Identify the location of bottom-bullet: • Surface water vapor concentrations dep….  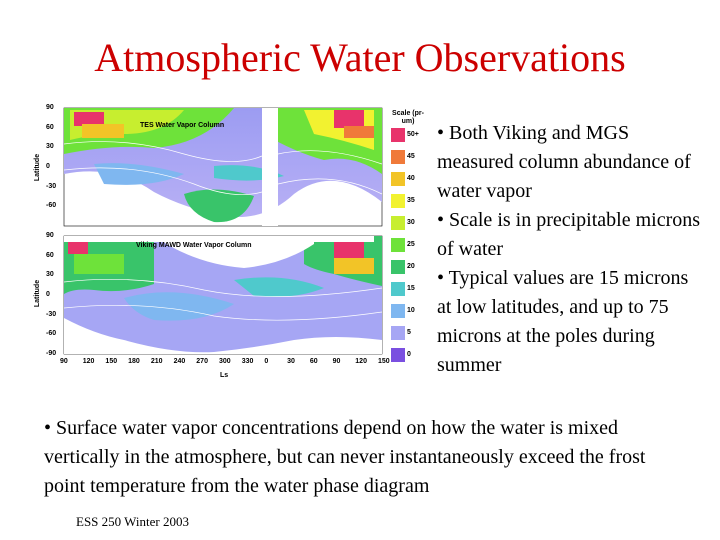
(364, 457).